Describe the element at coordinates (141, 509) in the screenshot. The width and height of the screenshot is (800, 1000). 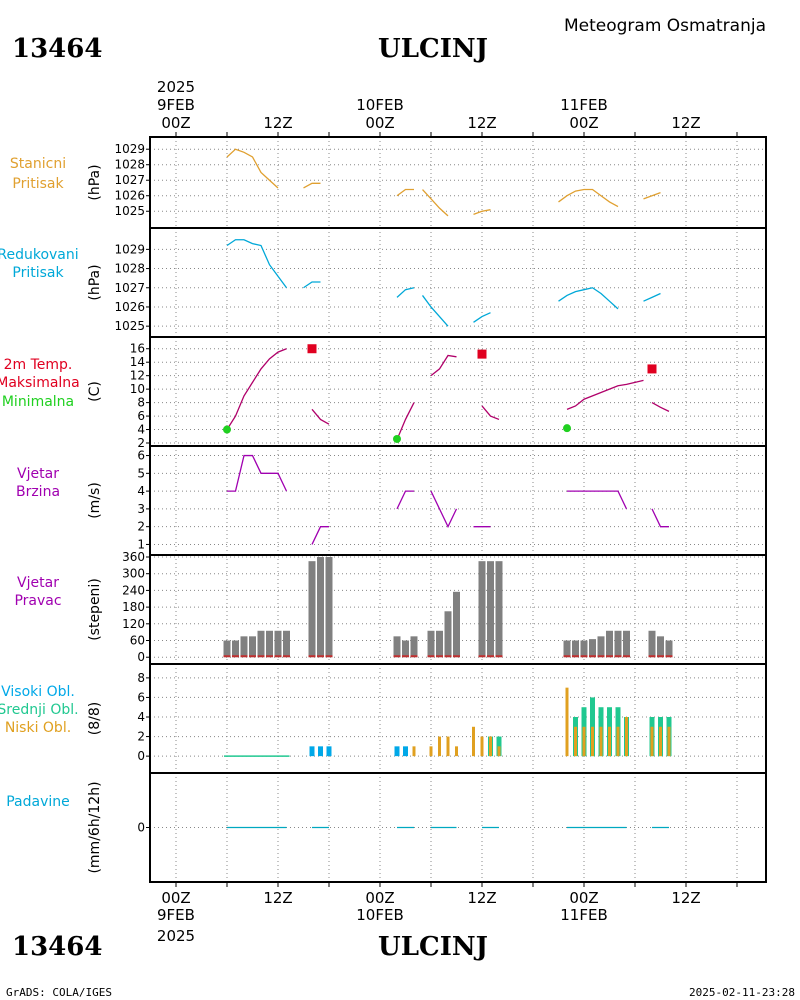
I see `ytick-label: 3` at that location.